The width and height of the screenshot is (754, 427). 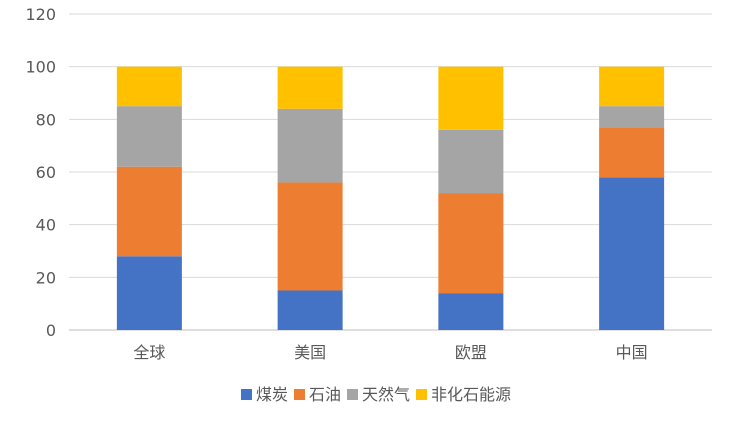 What do you see at coordinates (471, 352) in the screenshot?
I see `x-tick-label: 欧盟` at bounding box center [471, 352].